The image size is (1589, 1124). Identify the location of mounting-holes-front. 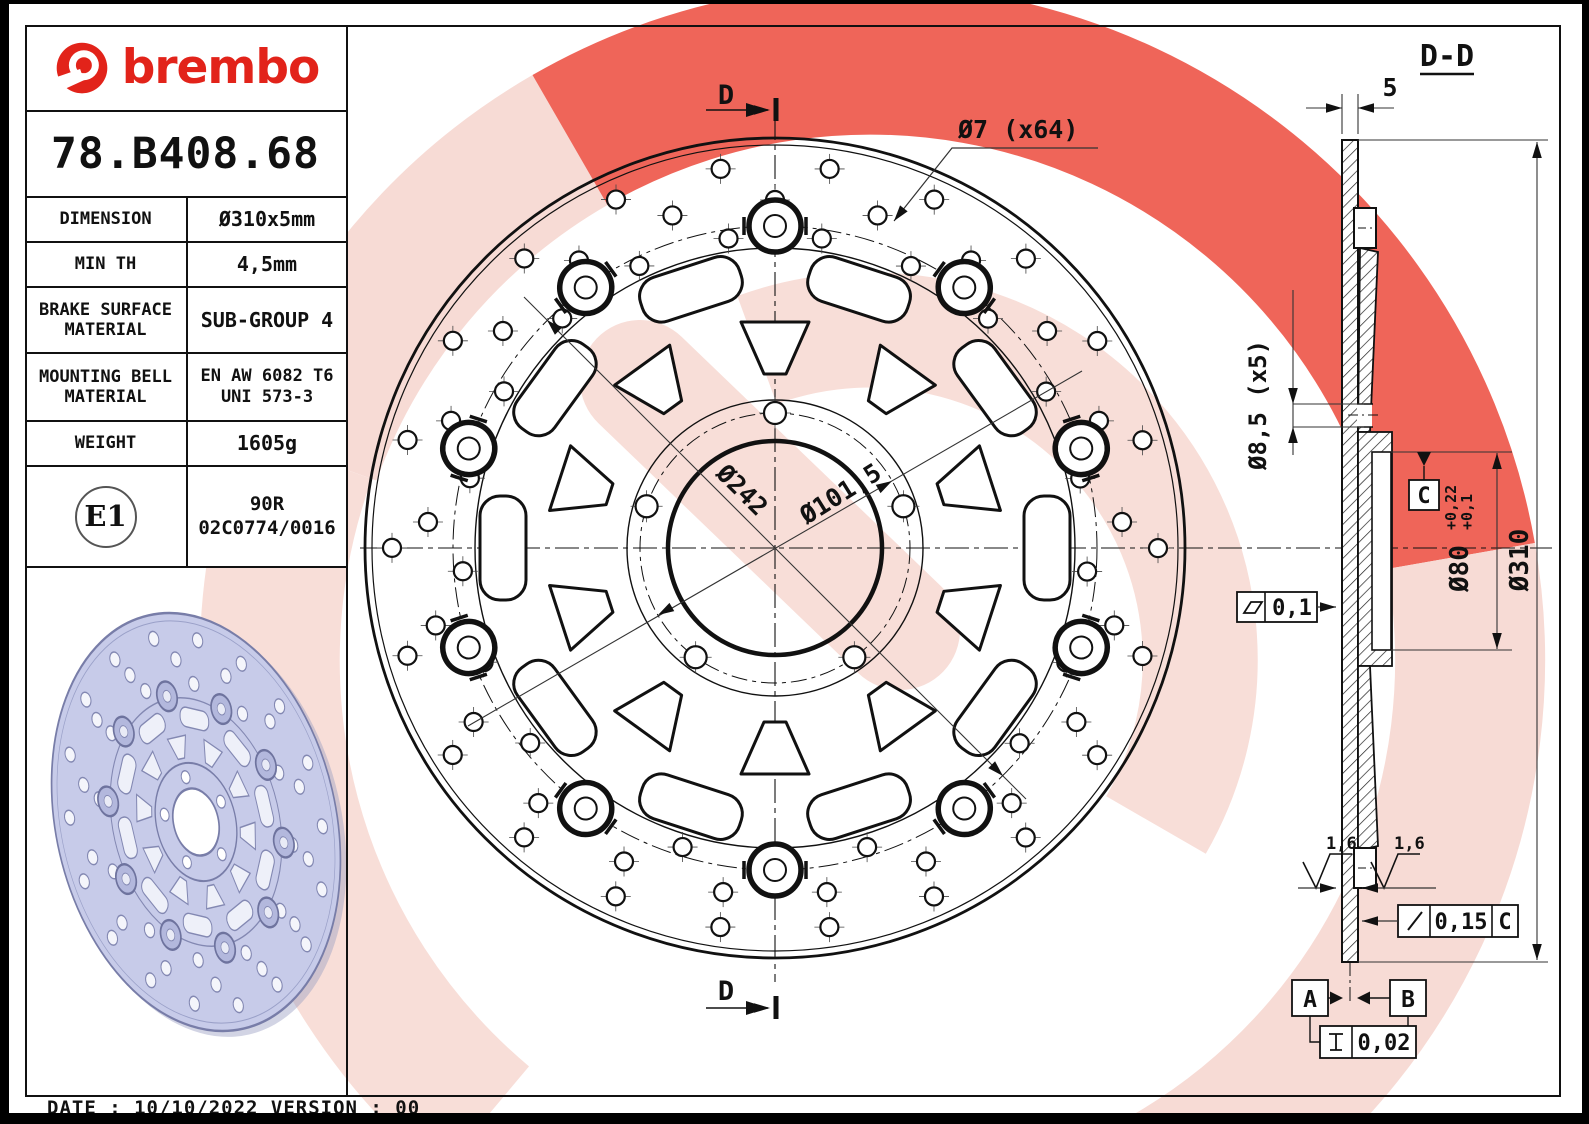
(775, 535).